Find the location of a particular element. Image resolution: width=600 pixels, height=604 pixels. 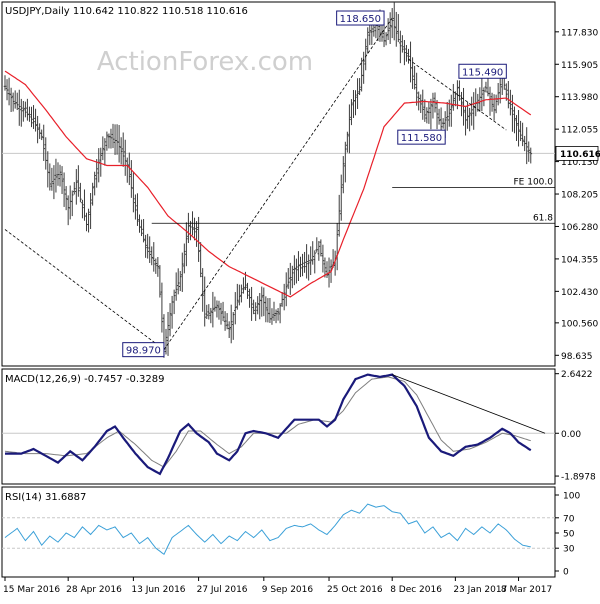

price-axis-tick-label: 115.905 is located at coordinates (579, 66).